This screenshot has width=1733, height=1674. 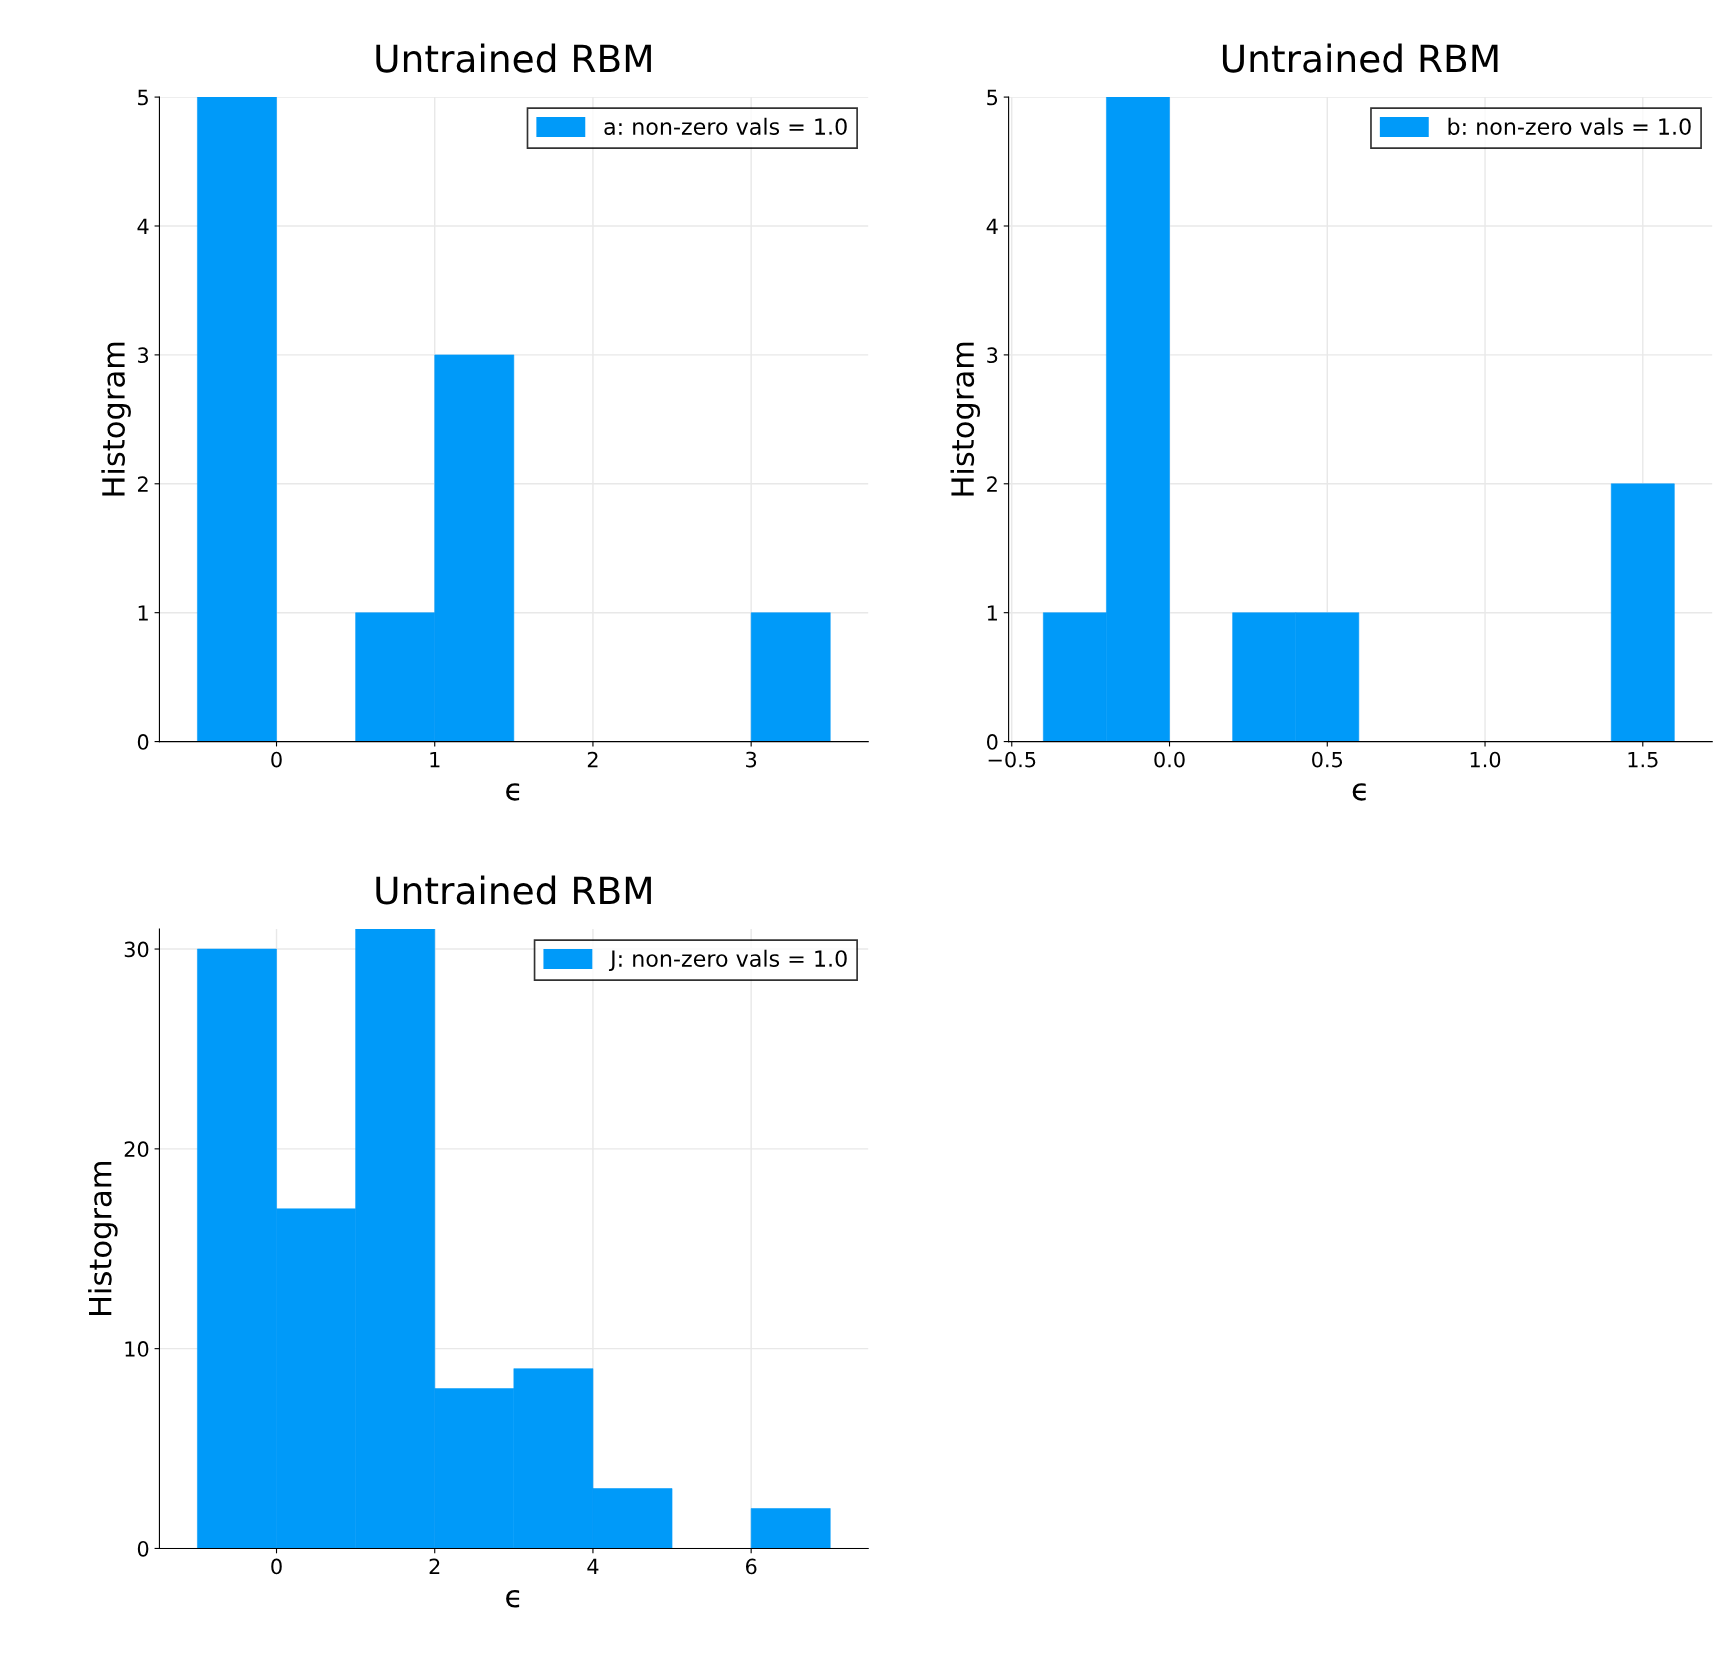 What do you see at coordinates (137, 1349) in the screenshot?
I see `y-tick-label: 10` at bounding box center [137, 1349].